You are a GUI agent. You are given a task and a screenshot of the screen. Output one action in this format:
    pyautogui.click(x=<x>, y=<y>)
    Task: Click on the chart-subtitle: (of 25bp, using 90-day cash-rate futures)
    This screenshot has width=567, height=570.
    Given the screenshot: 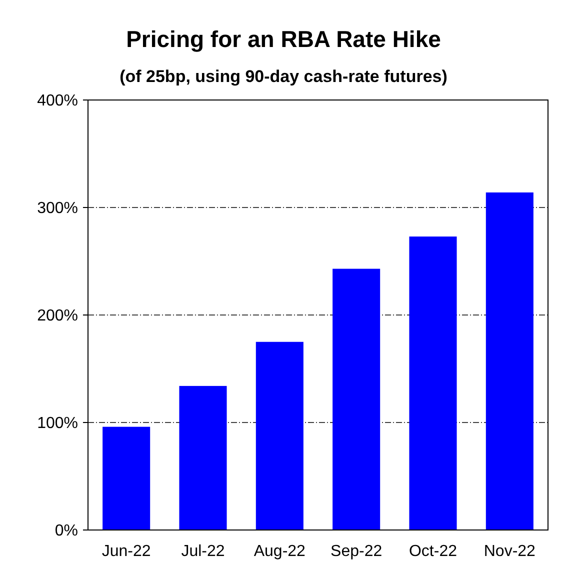 What is the action you would take?
    pyautogui.click(x=284, y=76)
    